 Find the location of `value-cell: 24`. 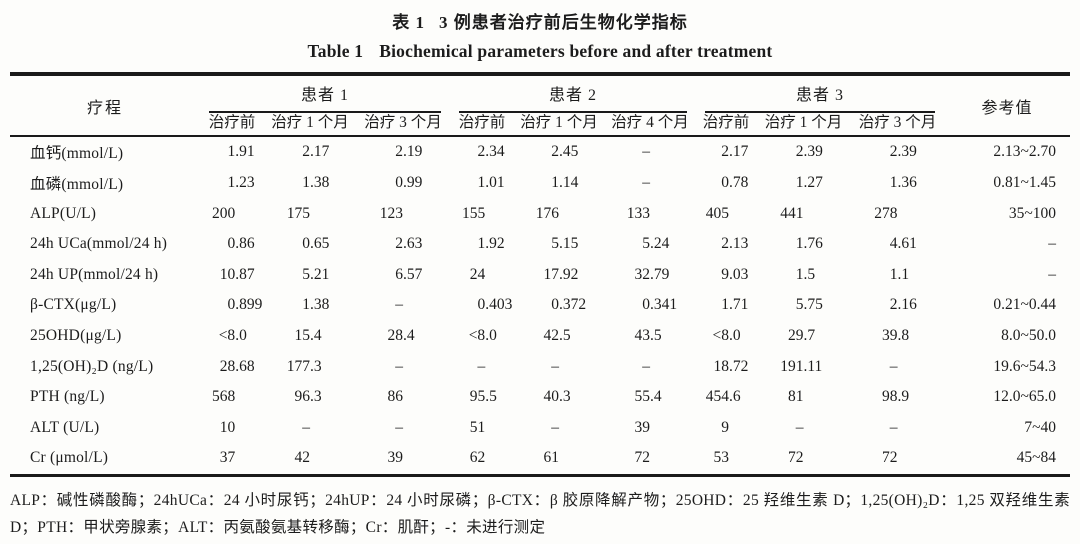

value-cell: 24 is located at coordinates (482, 275).